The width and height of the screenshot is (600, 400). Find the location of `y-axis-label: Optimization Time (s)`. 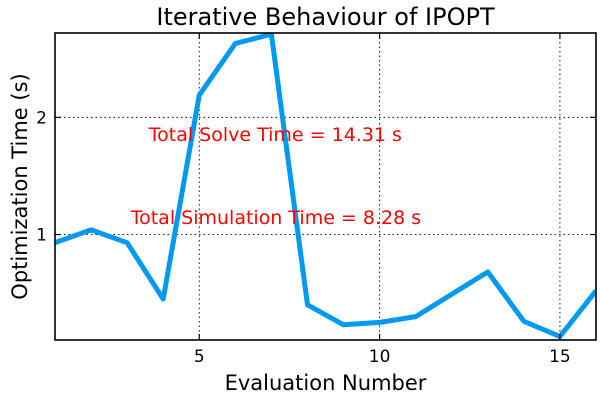

y-axis-label: Optimization Time (s) is located at coordinates (20, 186).